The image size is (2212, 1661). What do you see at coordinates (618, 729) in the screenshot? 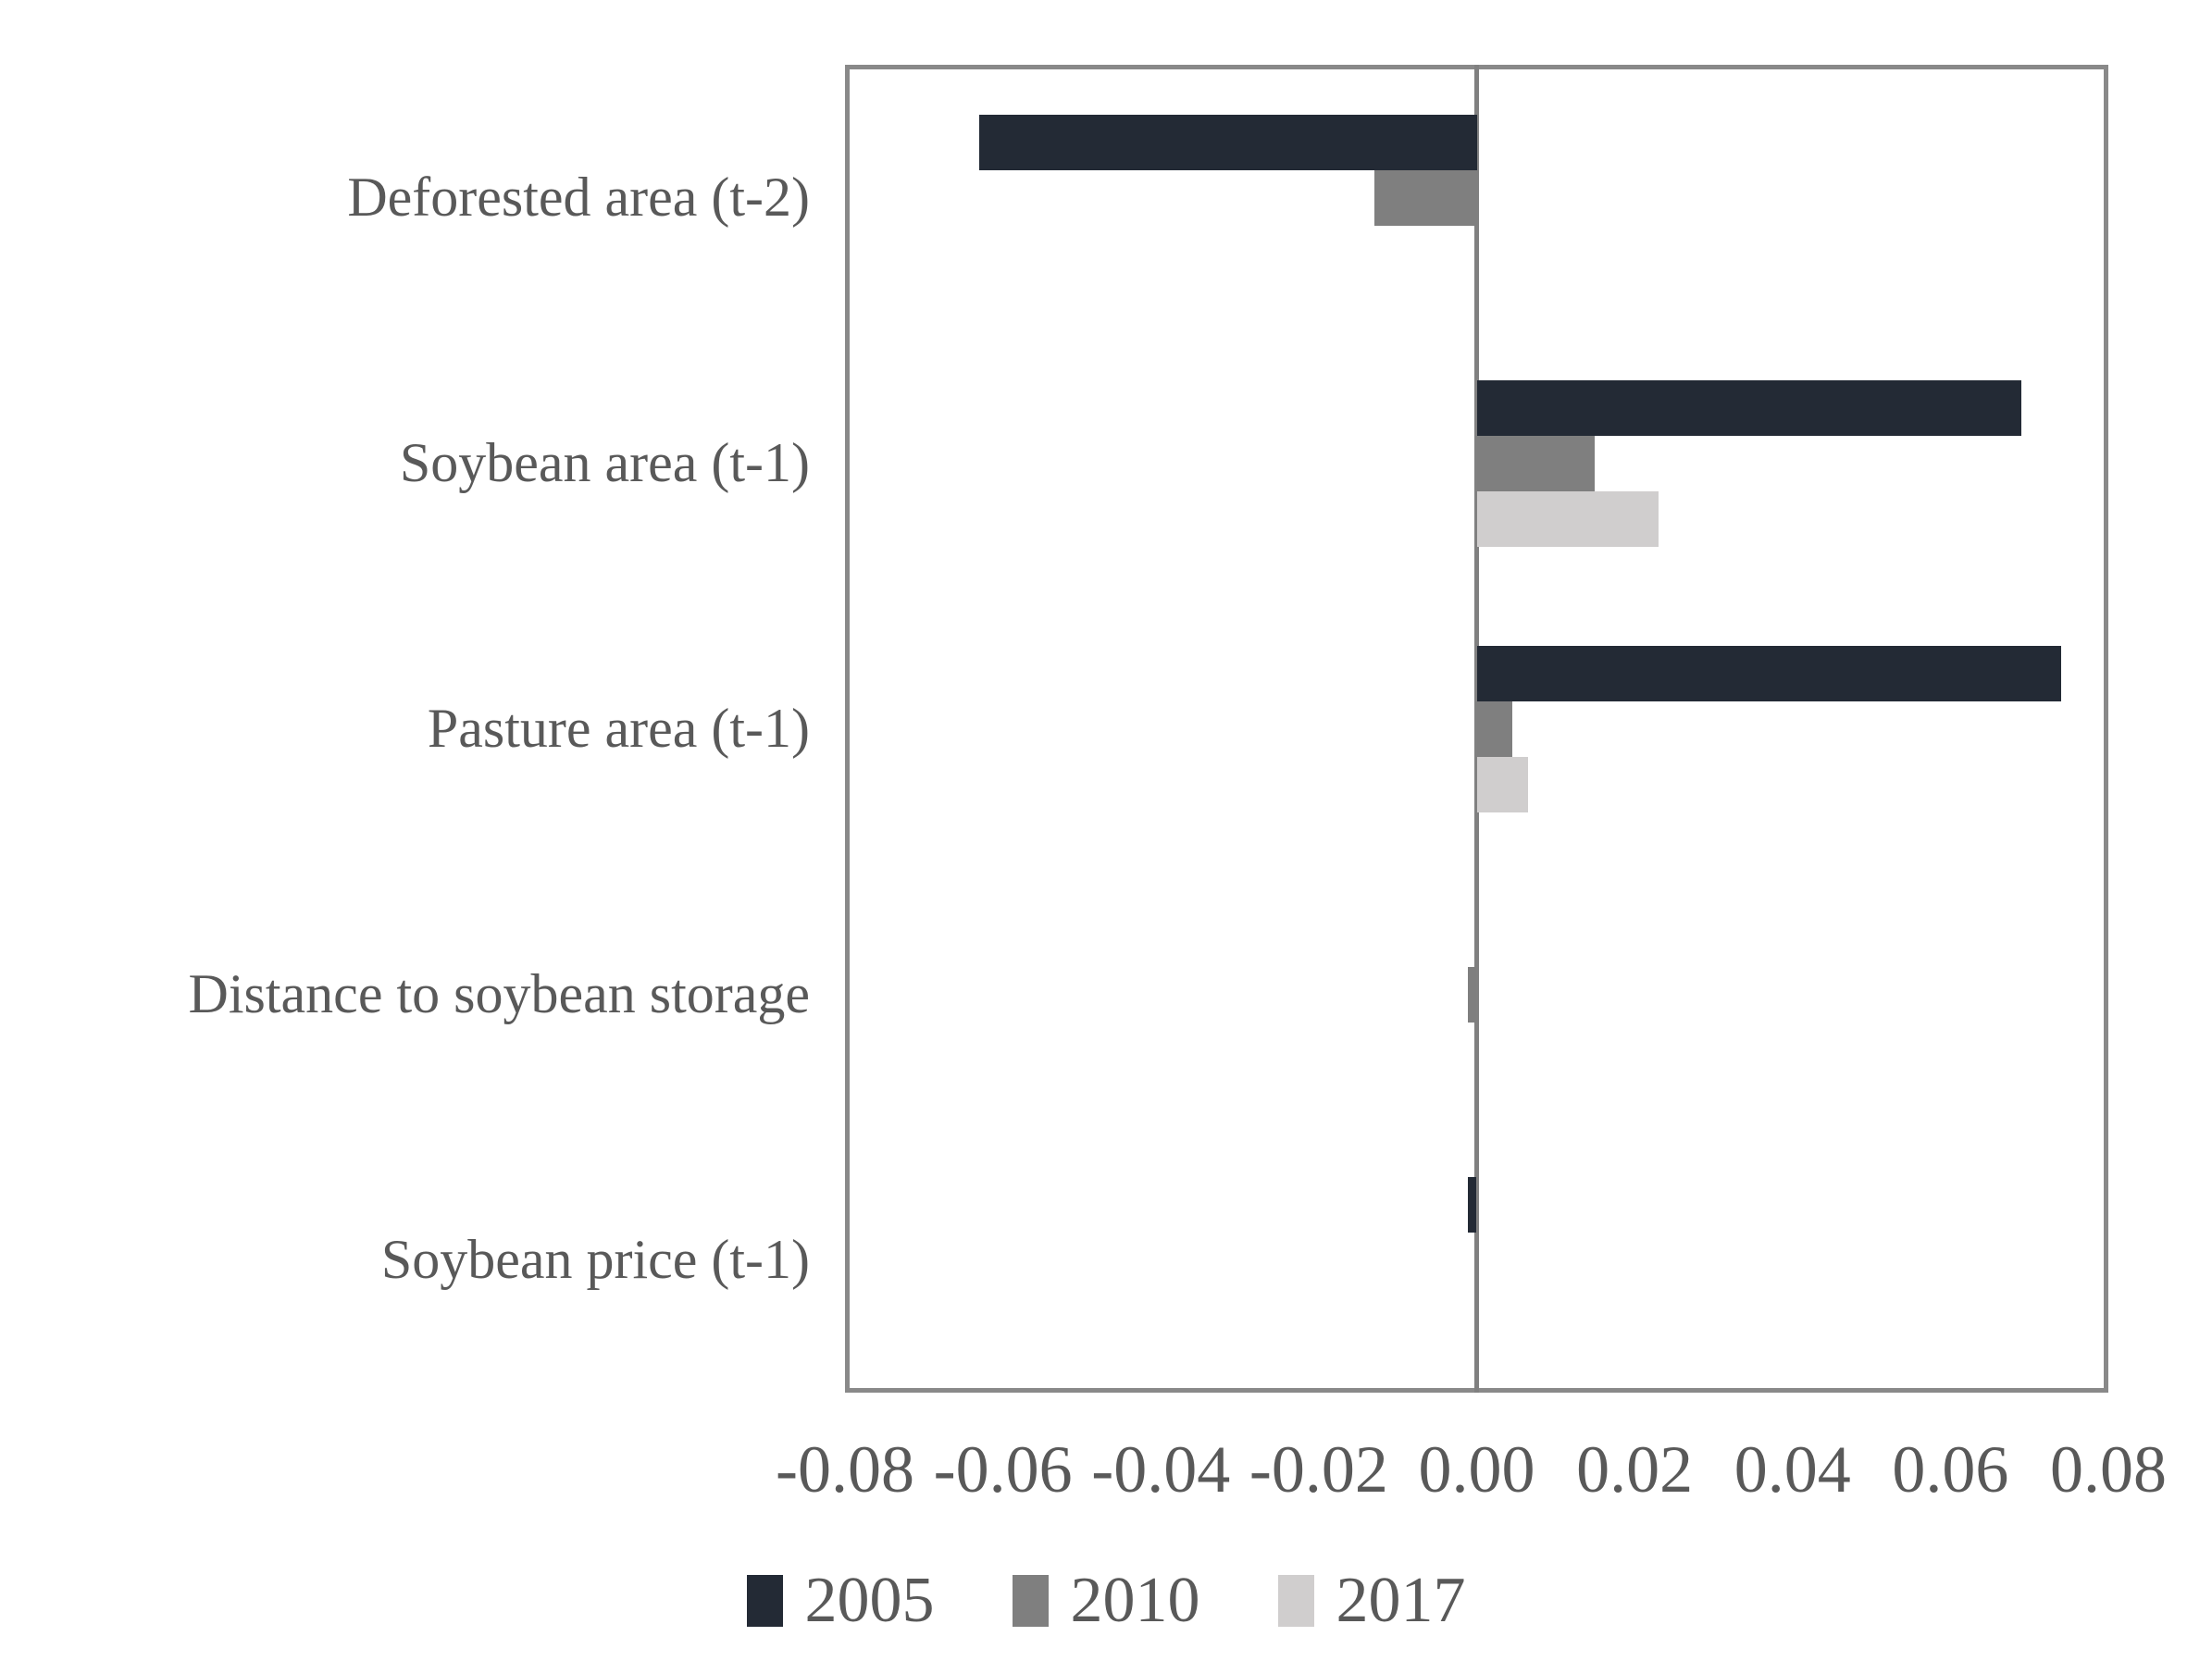
I see `category-label: Pasture area (t-1)` at bounding box center [618, 729].